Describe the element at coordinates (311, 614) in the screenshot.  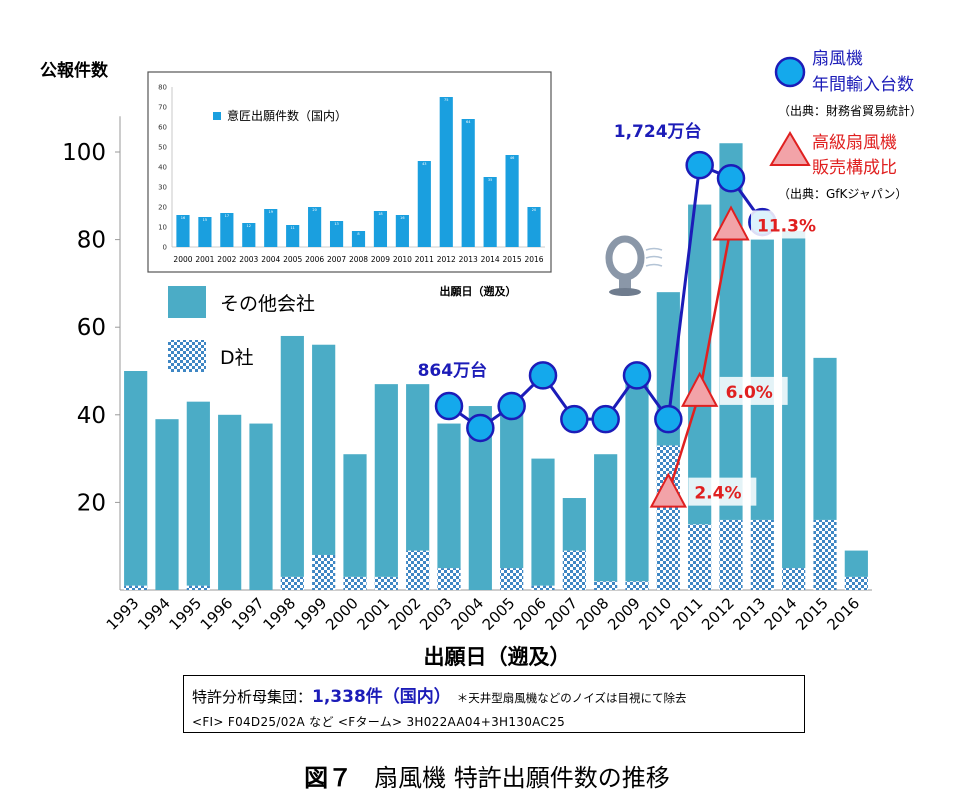
I see `x-tick-label: 1999` at that location.